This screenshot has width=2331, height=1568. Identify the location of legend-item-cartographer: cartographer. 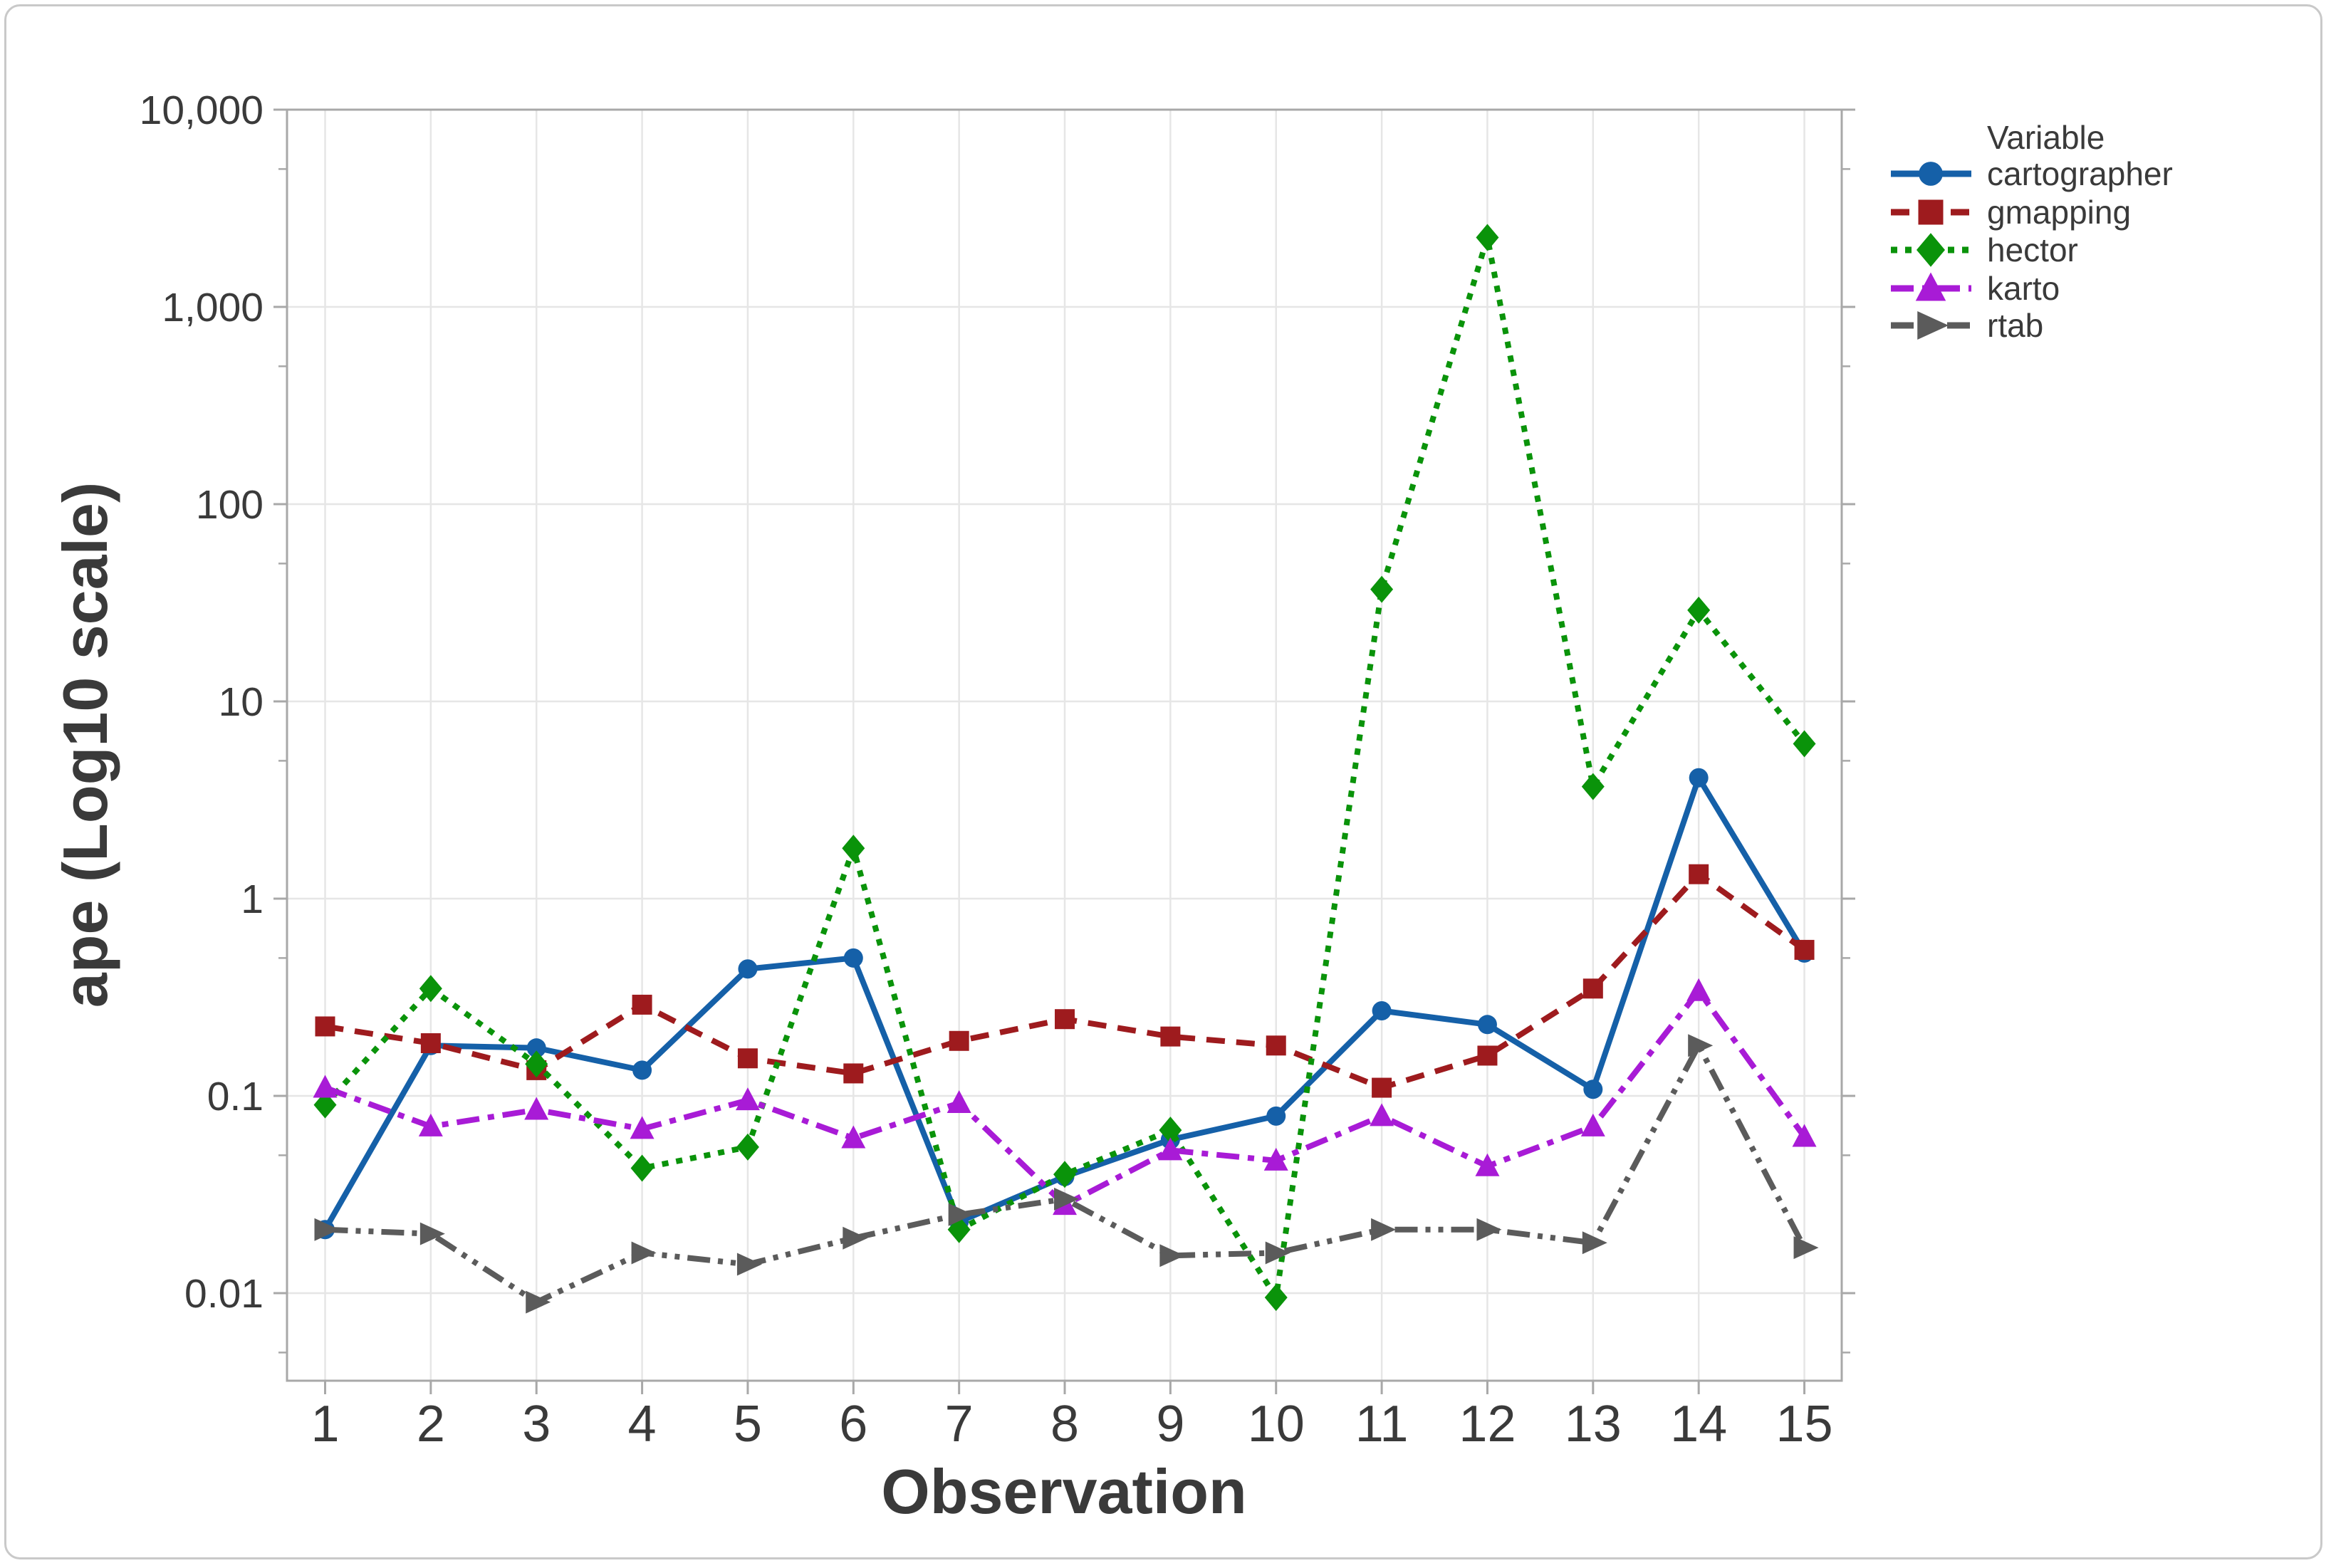
(2032, 173).